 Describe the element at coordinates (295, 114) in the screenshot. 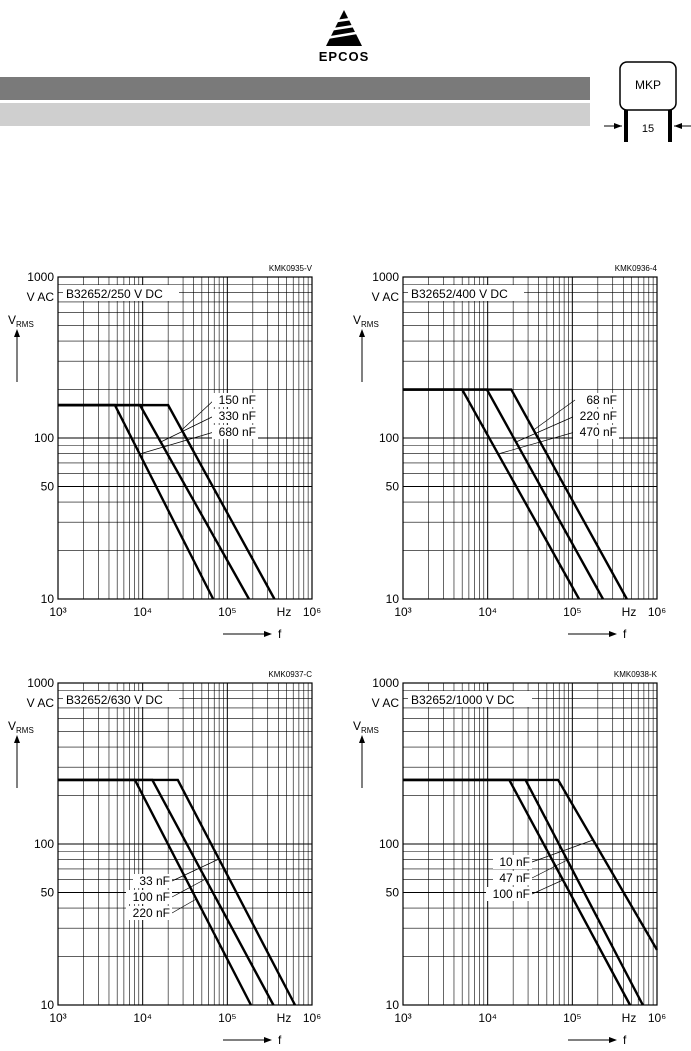

I see `header-bar-light` at that location.